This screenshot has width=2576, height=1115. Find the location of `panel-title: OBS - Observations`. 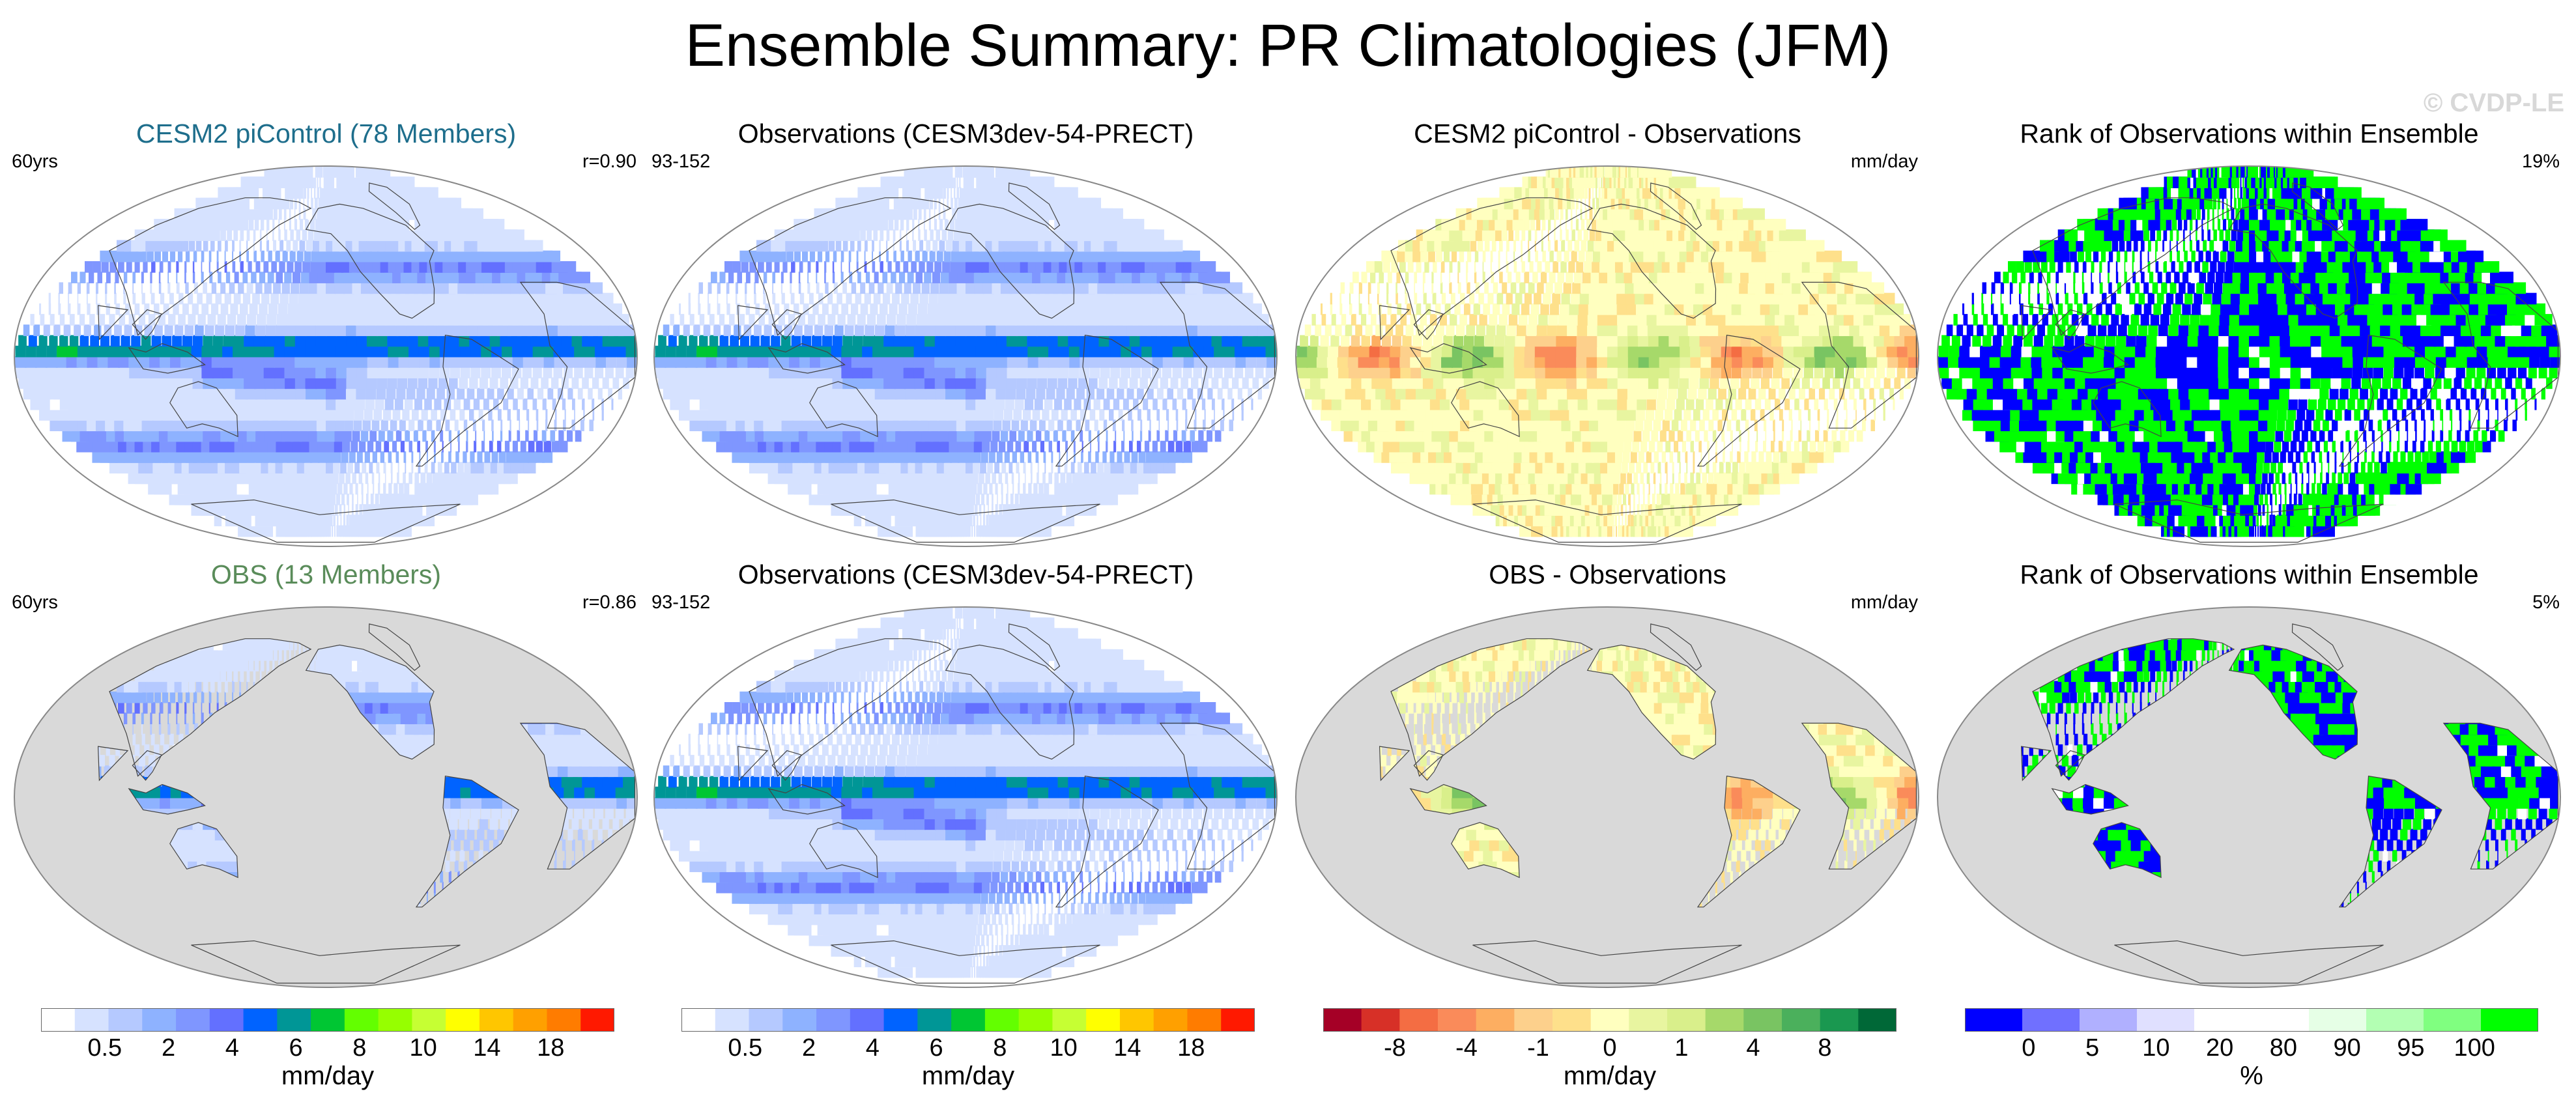

panel-title: OBS - Observations is located at coordinates (1607, 574).